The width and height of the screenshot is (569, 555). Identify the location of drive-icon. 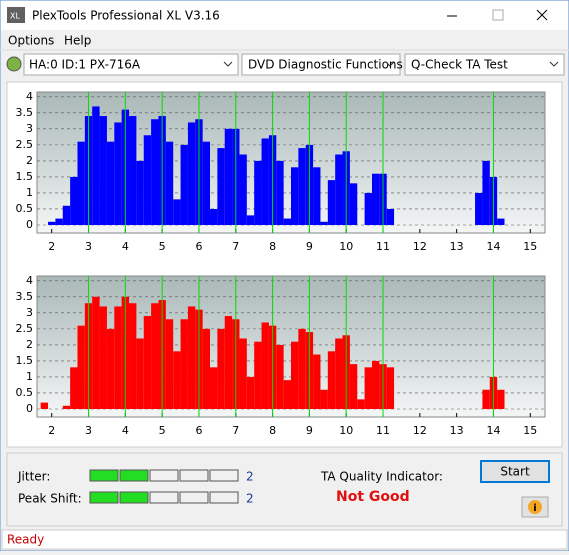
(14, 64).